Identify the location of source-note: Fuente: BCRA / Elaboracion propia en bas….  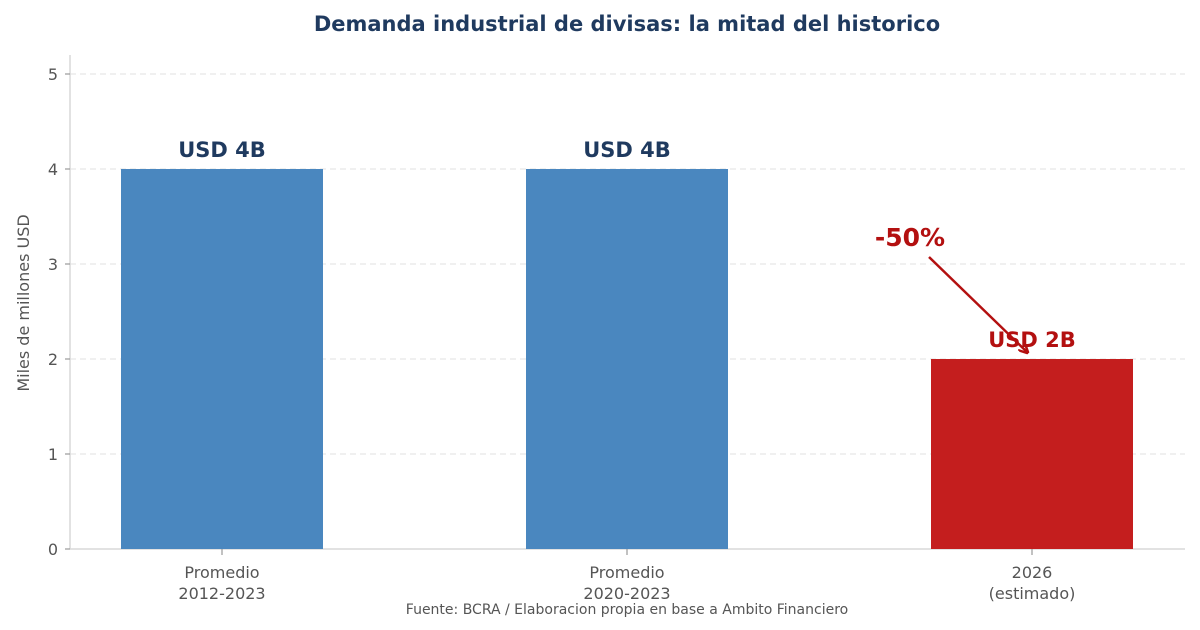
(627, 610).